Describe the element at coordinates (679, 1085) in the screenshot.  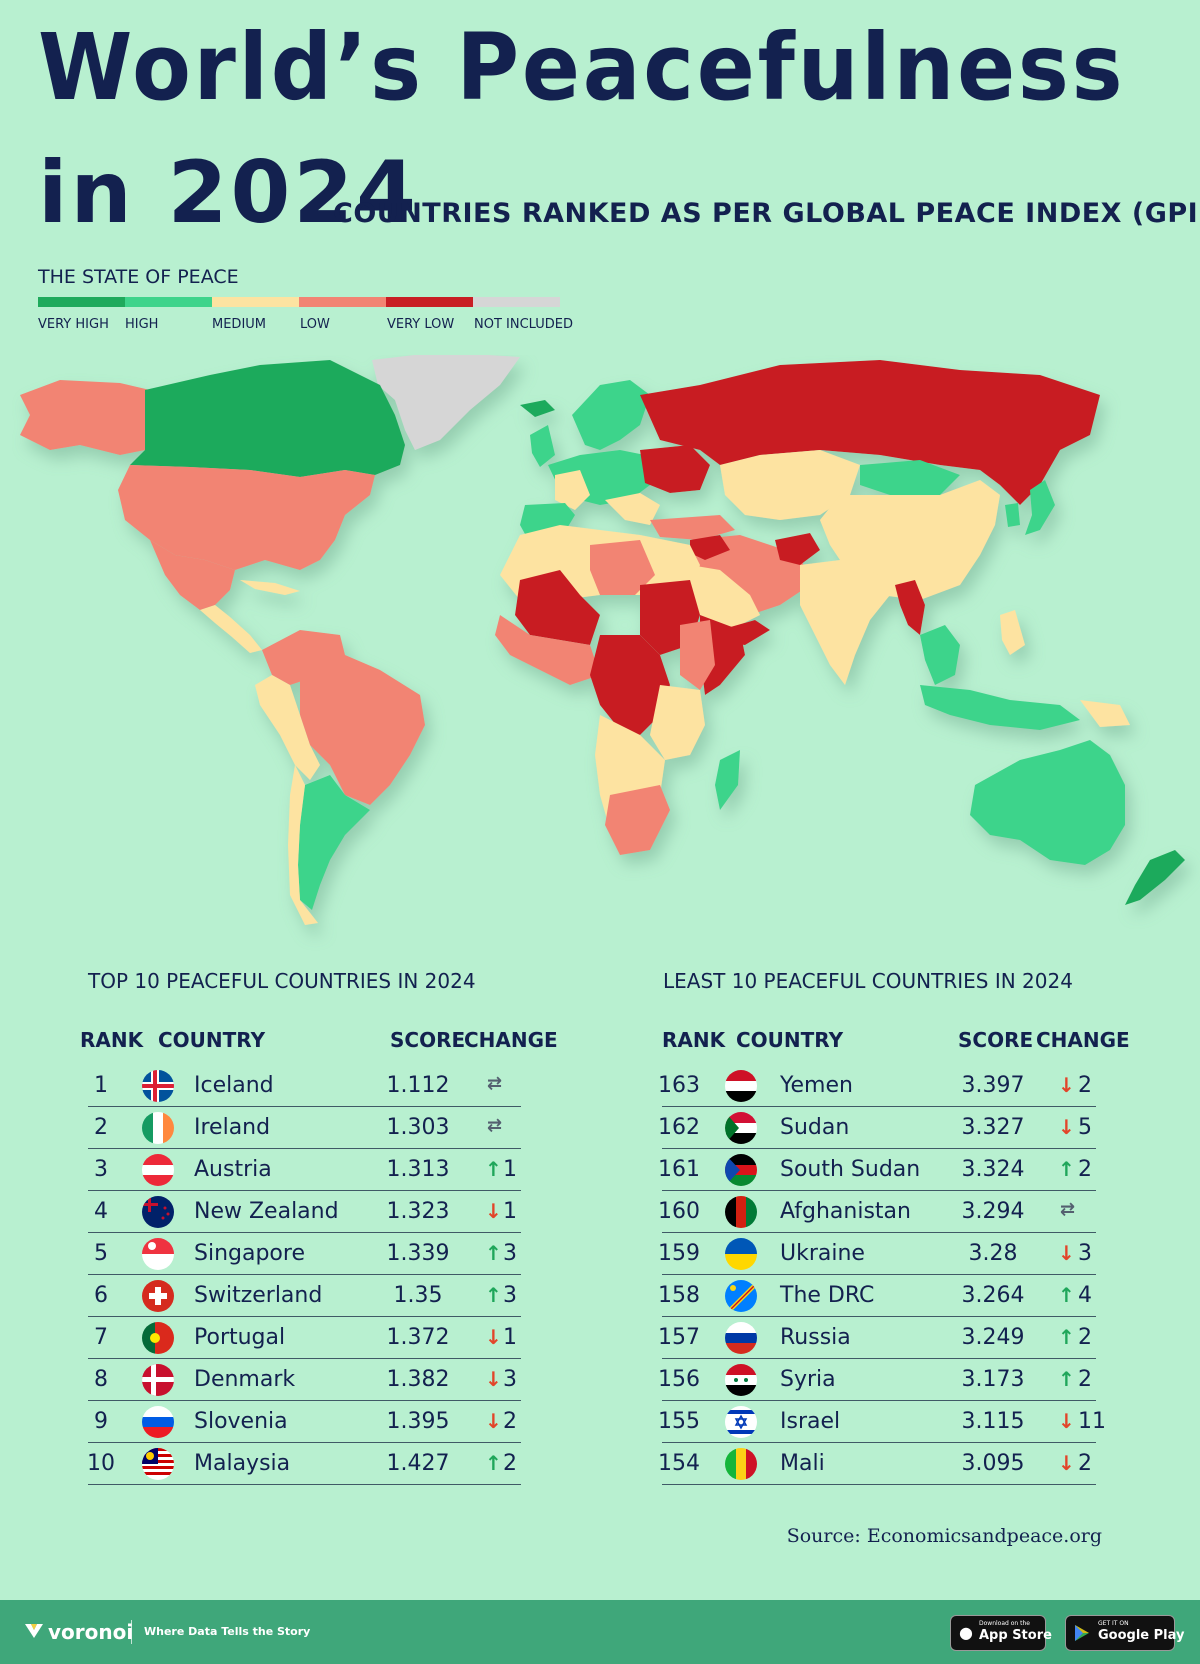
I see `rank-cell: 163` at that location.